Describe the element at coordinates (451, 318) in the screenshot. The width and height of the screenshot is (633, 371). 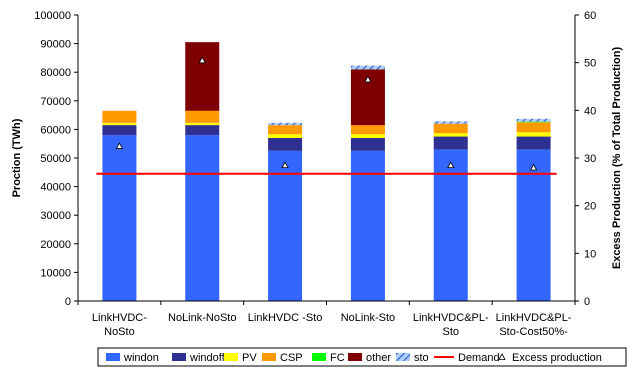
I see `x-tick-label-4-0: LinkHVDC&PL-` at that location.